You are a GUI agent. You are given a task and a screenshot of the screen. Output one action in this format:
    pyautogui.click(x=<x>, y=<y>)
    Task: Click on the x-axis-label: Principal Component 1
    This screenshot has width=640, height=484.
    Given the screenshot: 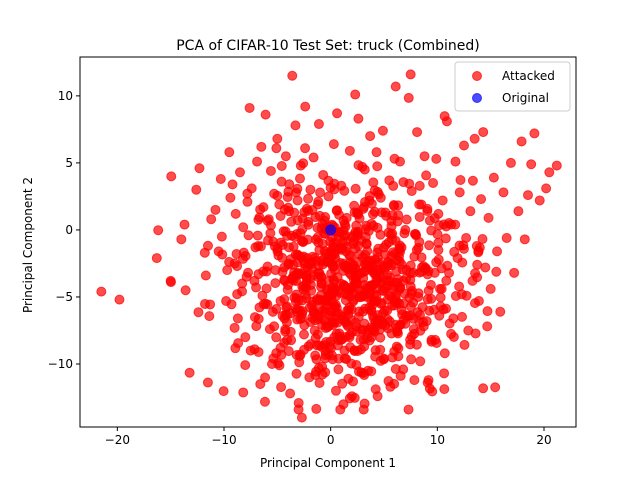 What is the action you would take?
    pyautogui.click(x=328, y=463)
    